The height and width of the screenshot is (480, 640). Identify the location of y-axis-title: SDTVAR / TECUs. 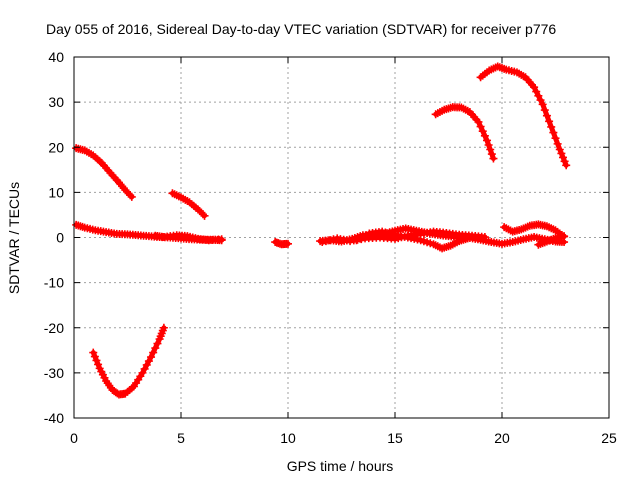
(14, 238).